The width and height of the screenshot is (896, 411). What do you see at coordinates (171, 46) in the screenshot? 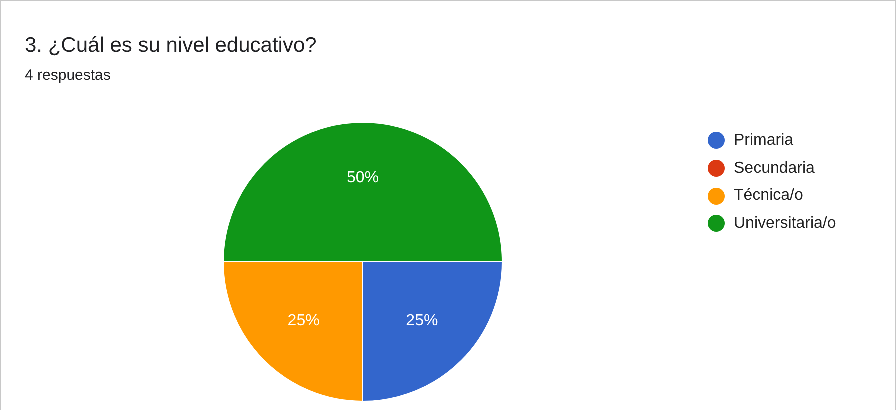
I see `chart-title: 3. ¿Cuál es su nivel educativo?` at bounding box center [171, 46].